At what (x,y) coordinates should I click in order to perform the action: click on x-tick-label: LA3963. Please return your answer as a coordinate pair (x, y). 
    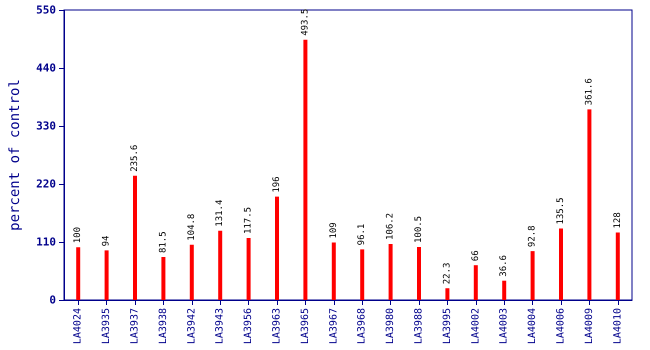
    Looking at the image, I should click on (277, 326).